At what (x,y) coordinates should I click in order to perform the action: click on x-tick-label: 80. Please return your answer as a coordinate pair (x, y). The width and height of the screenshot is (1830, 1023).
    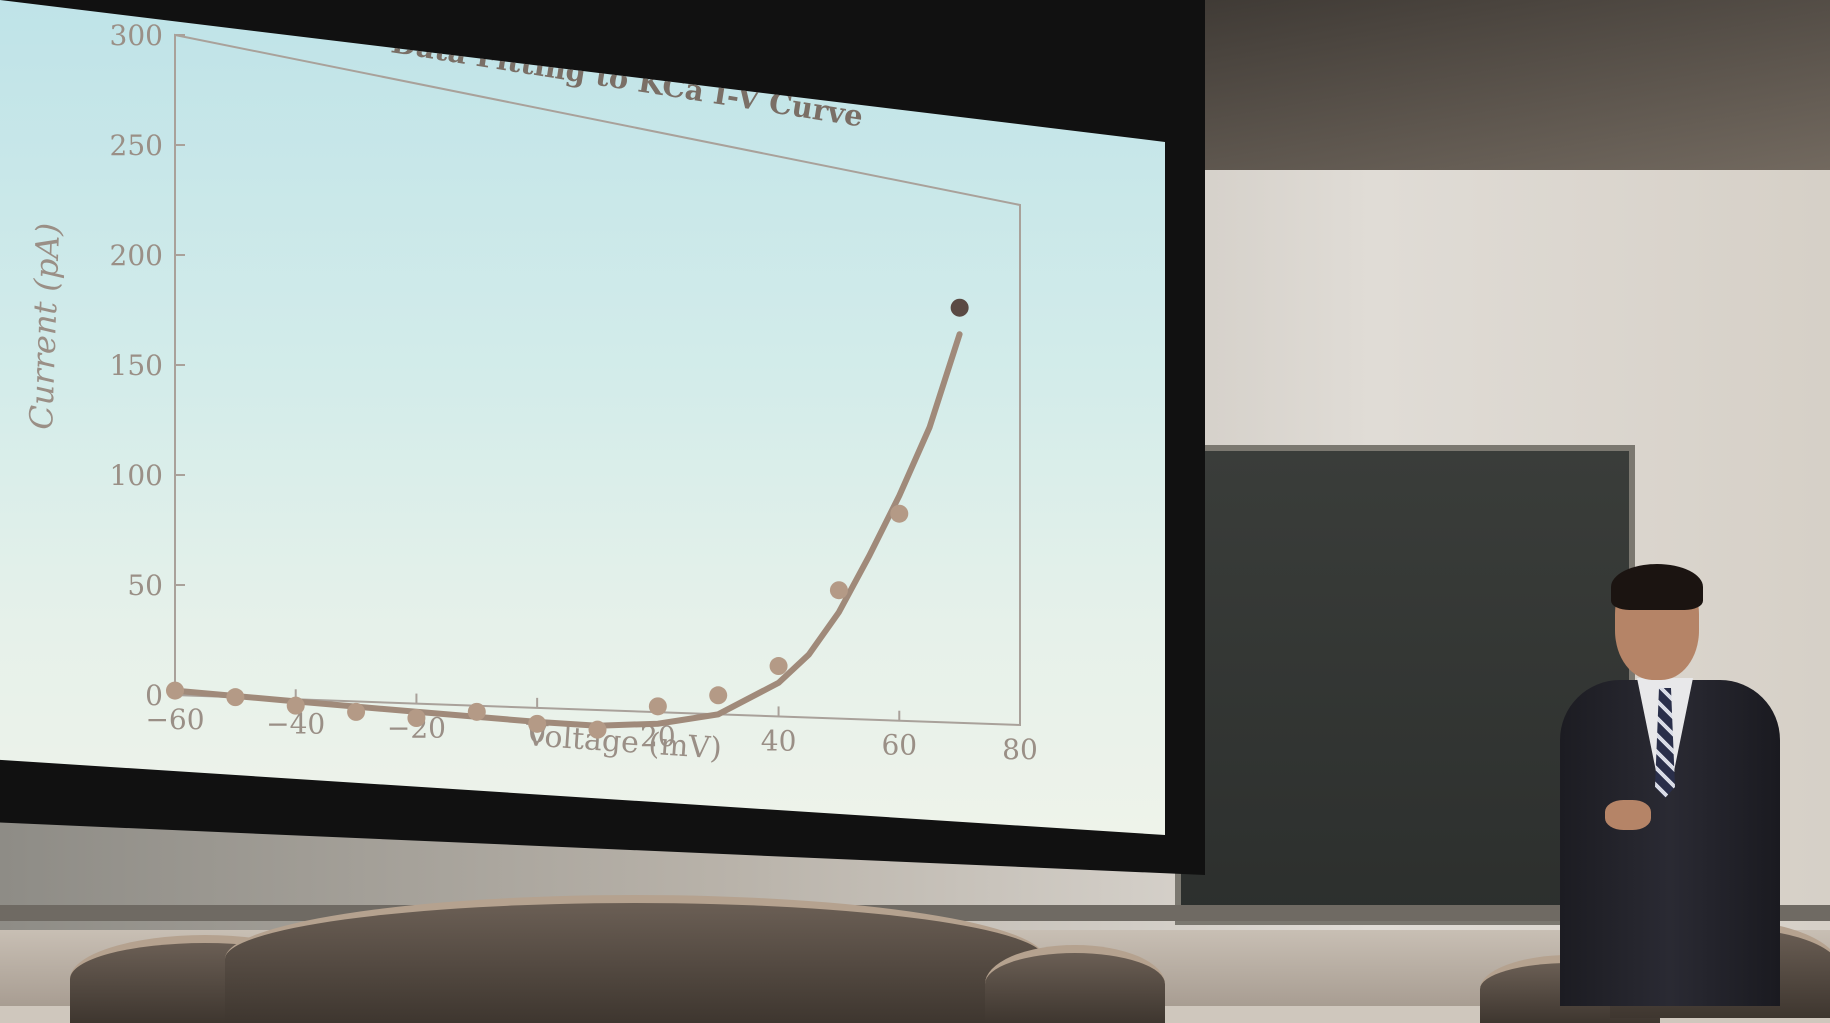
    Looking at the image, I should click on (1020, 749).